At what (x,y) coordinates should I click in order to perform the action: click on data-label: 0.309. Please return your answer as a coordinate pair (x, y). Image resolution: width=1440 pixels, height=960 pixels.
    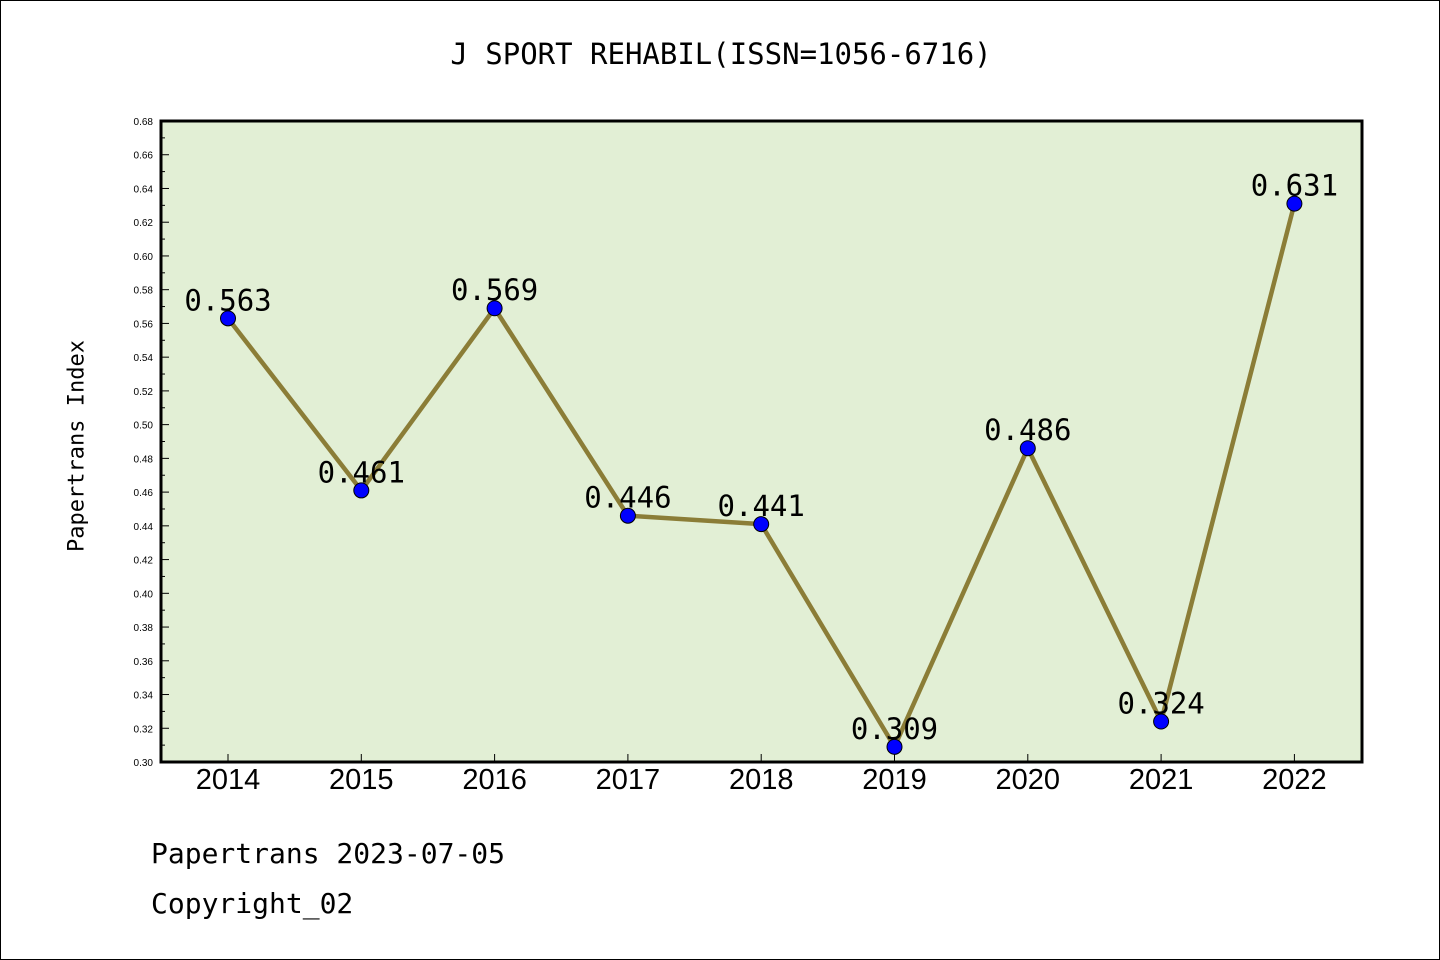
    Looking at the image, I should click on (894, 729).